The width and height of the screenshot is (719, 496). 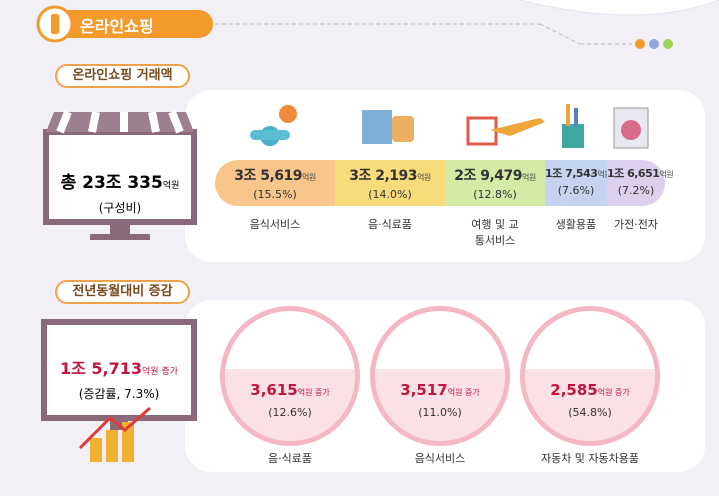 I want to click on amount: 3조 2,193, so click(x=383, y=176).